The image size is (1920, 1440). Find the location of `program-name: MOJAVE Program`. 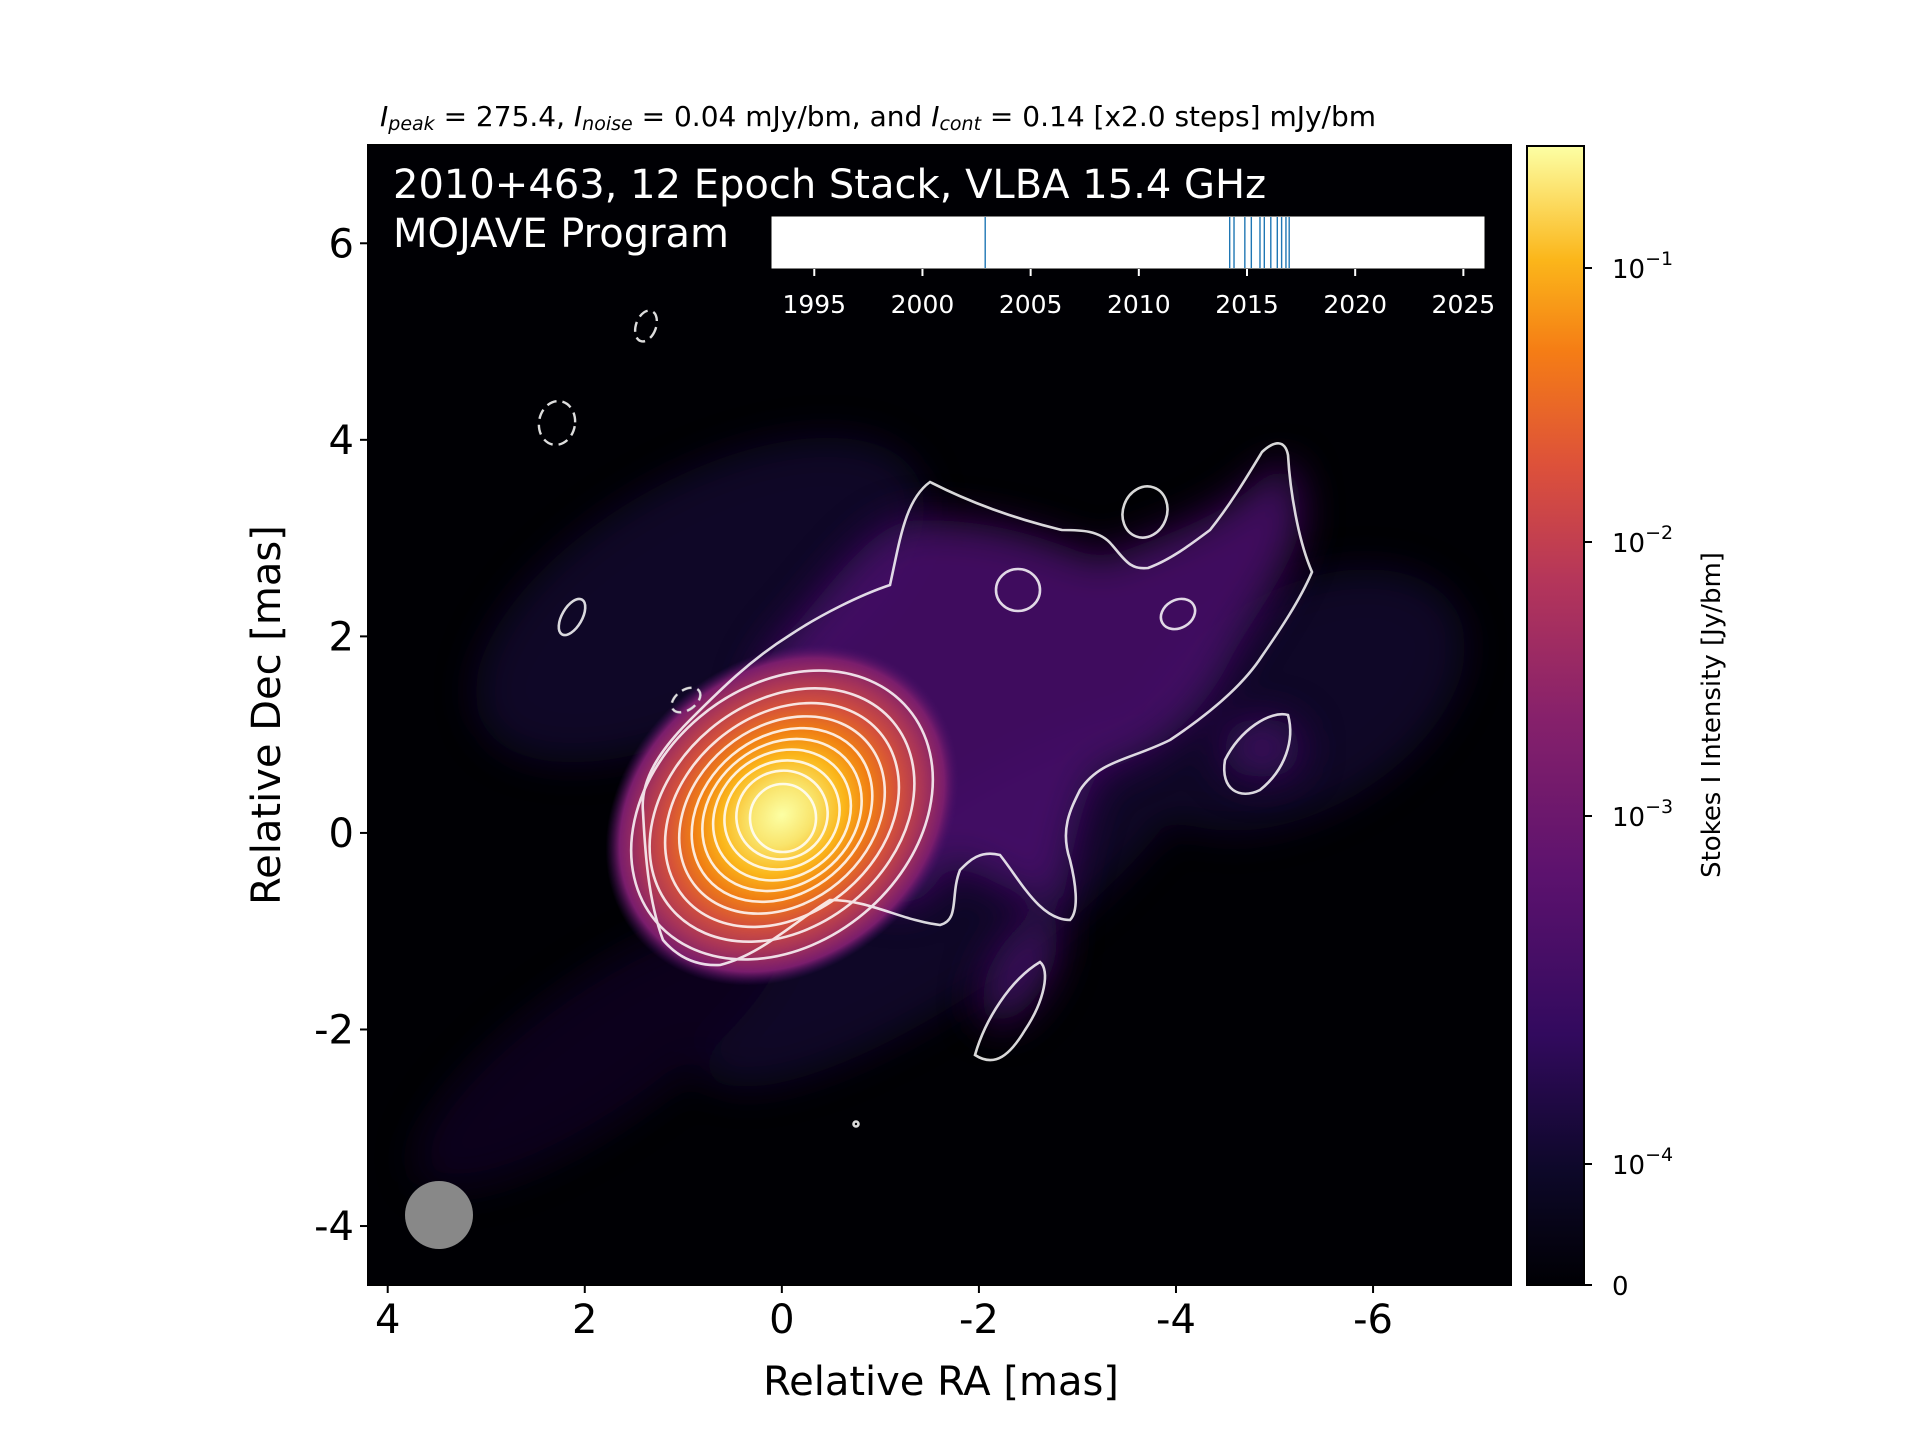

program-name: MOJAVE Program is located at coordinates (561, 234).